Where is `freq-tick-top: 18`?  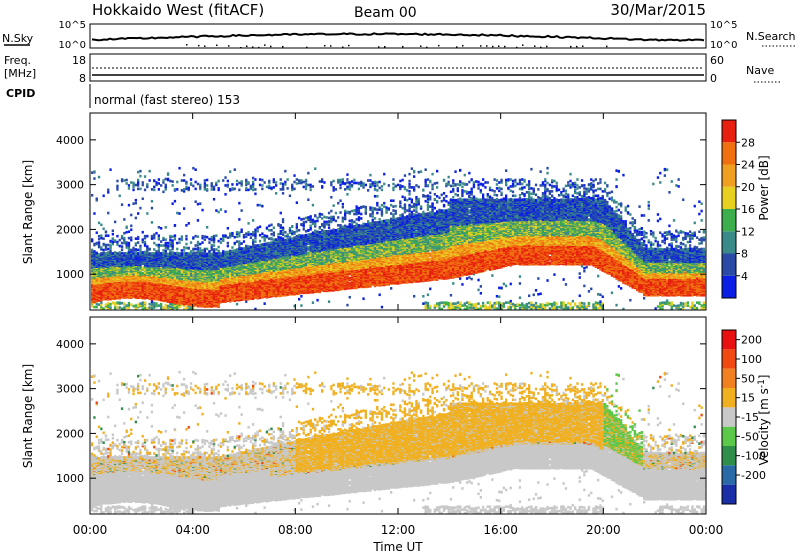
freq-tick-top: 18 is located at coordinates (79, 60).